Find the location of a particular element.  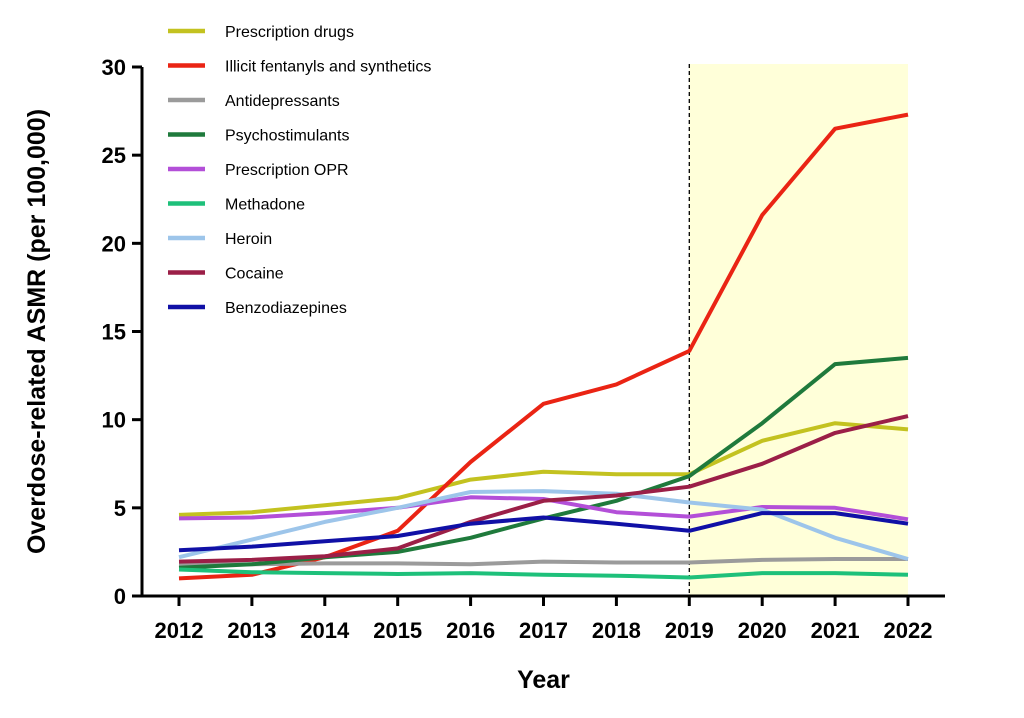

y-tick-label: 25 is located at coordinates (114, 155).